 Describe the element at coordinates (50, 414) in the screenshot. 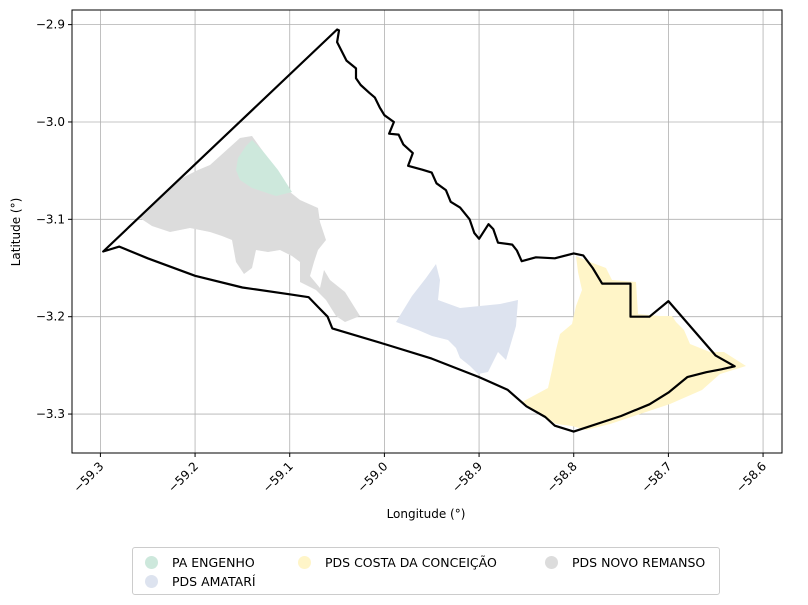

I see `y-tick-label: −3.3` at that location.